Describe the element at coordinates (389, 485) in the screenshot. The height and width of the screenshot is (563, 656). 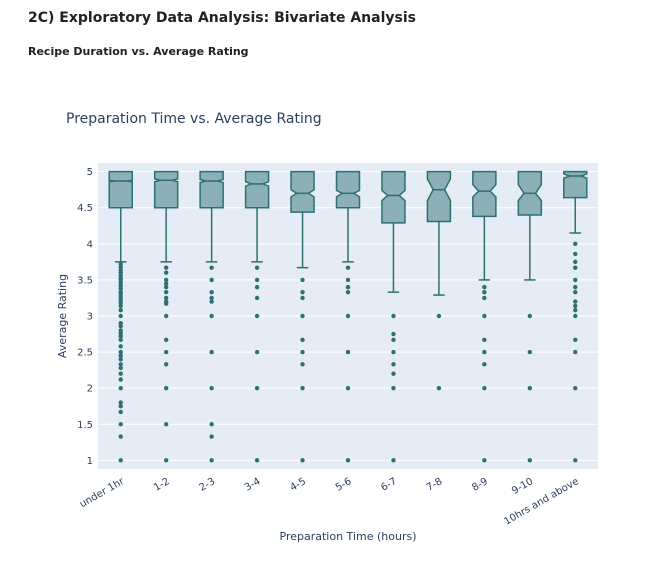
I see `x-tick-label: 6-7` at that location.